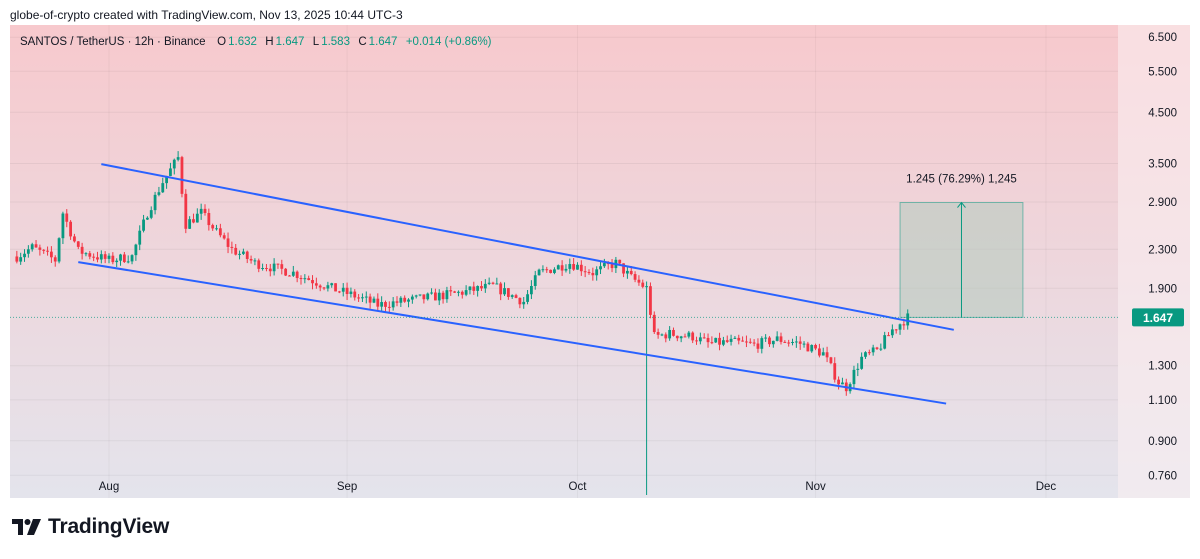 Image resolution: width=1200 pixels, height=559 pixels. What do you see at coordinates (1162, 113) in the screenshot?
I see `price-tick-label: 4.500` at bounding box center [1162, 113].